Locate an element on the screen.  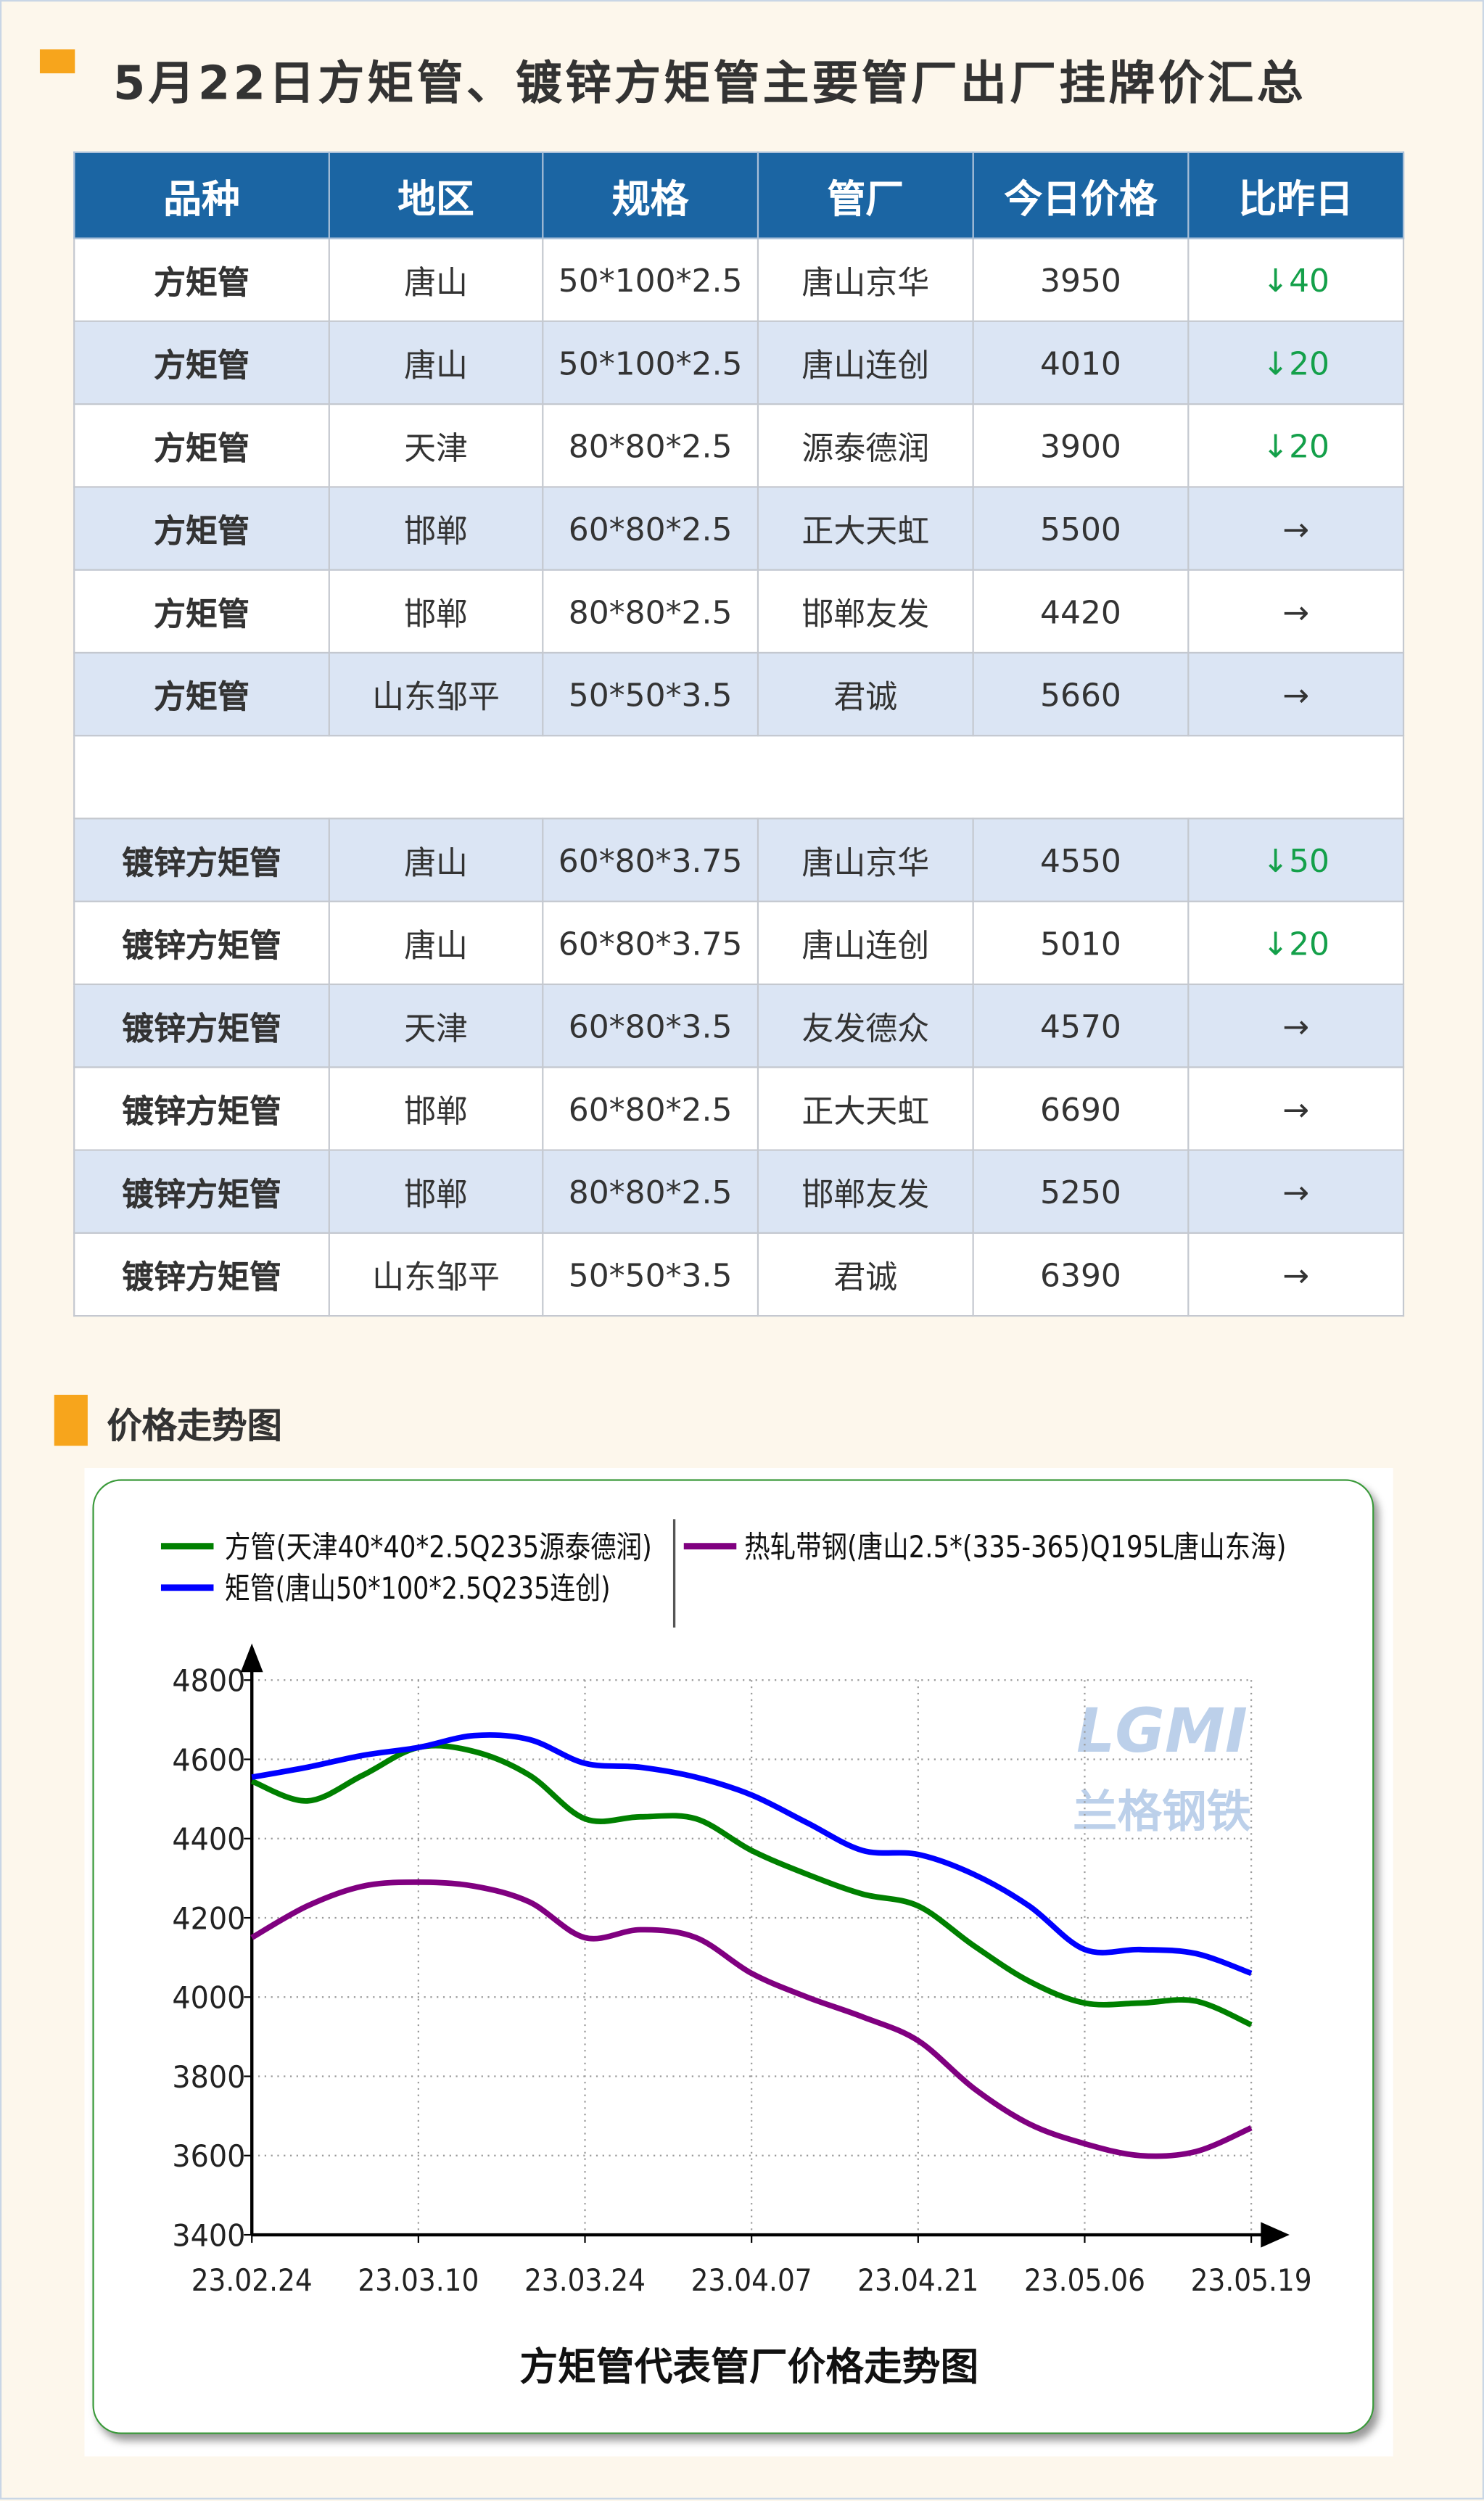
x-tick-label: 23.02.24 is located at coordinates (252, 2280).